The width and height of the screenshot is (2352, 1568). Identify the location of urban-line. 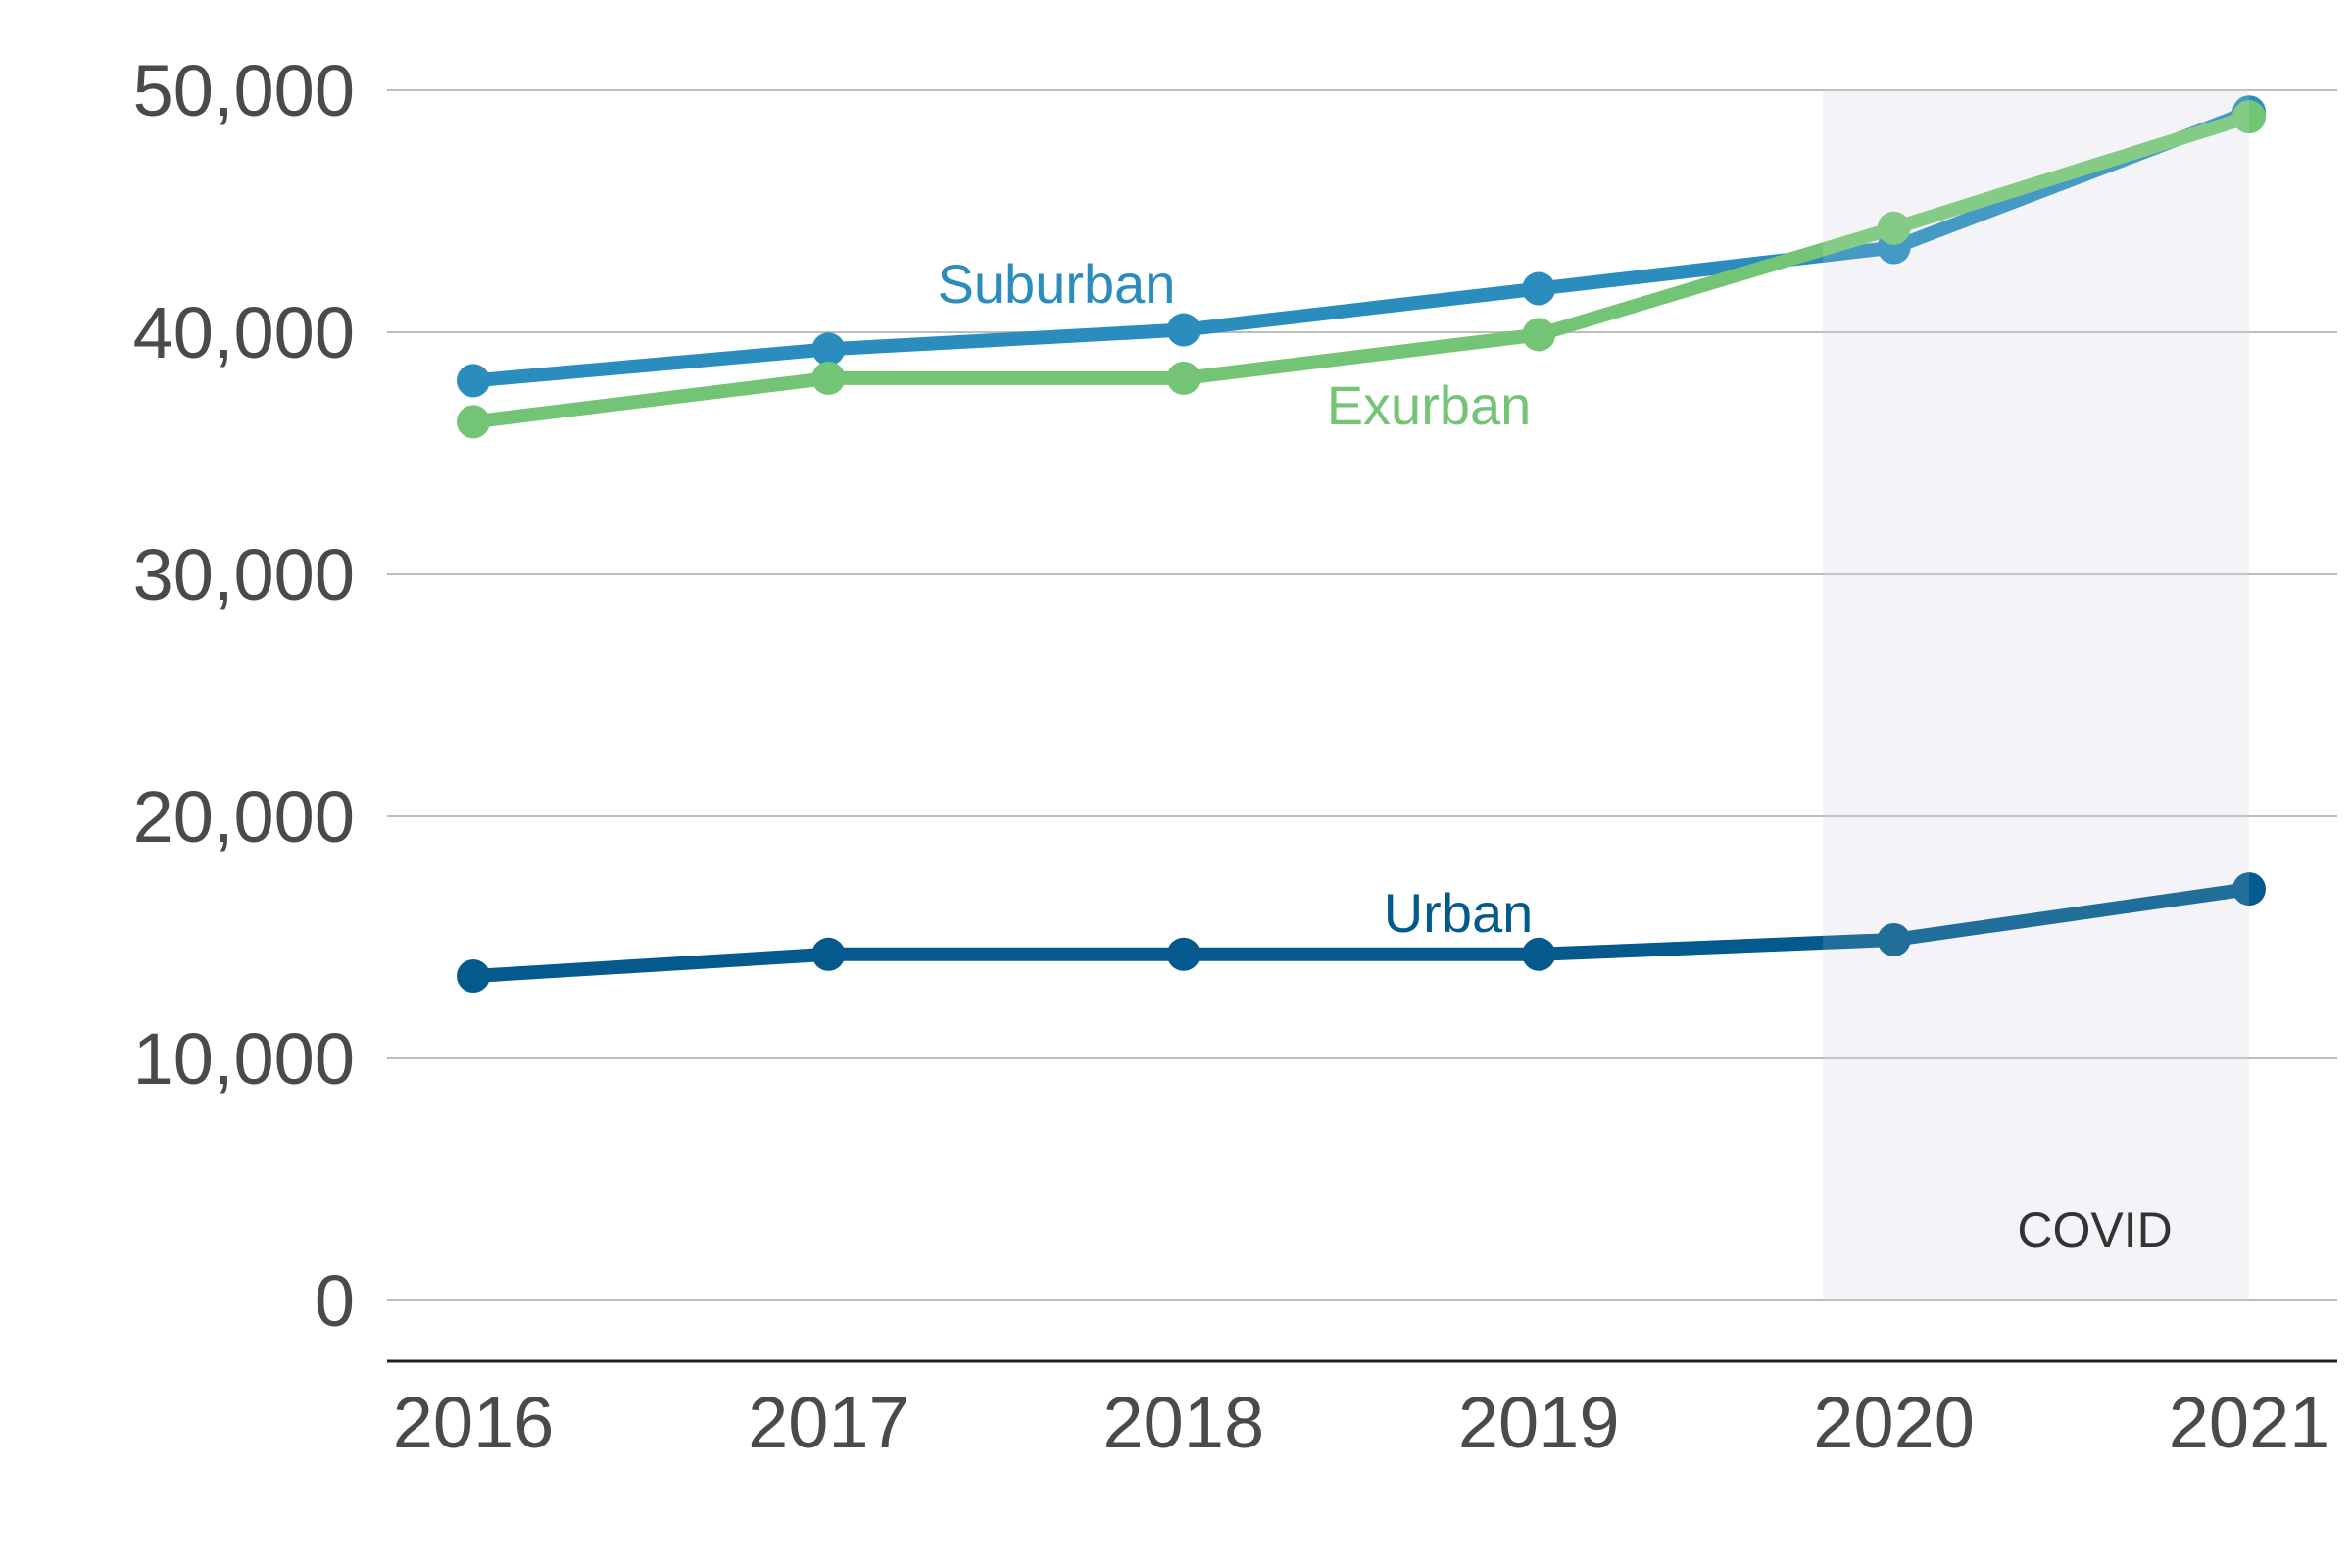
(1361, 933).